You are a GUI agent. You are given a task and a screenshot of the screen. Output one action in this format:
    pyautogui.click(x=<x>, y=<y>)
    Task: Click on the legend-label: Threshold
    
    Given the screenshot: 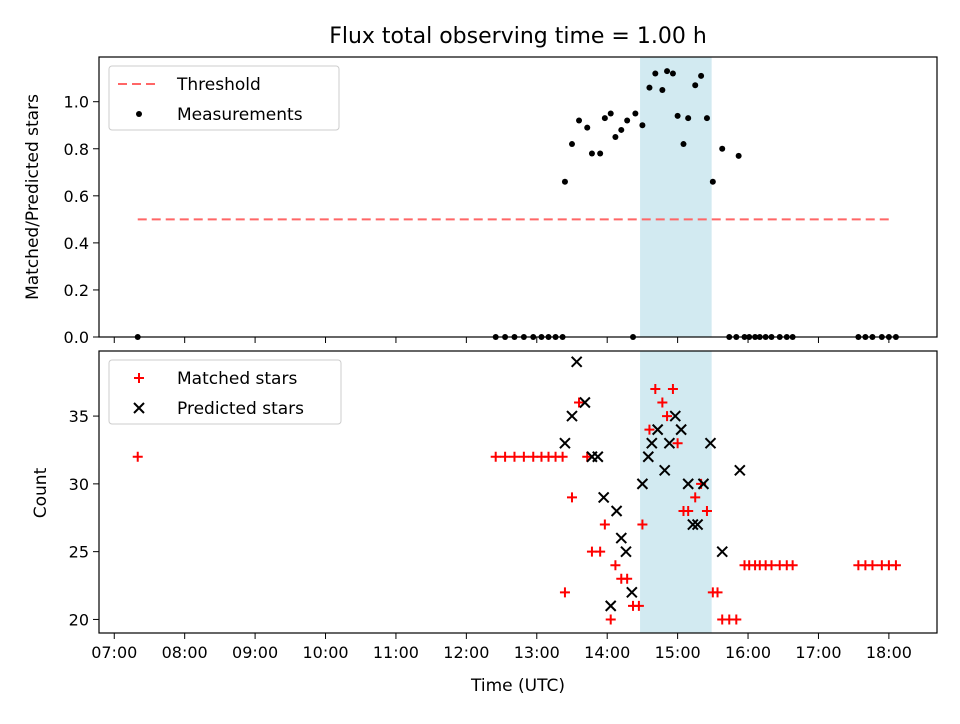 What is the action you would take?
    pyautogui.click(x=218, y=85)
    